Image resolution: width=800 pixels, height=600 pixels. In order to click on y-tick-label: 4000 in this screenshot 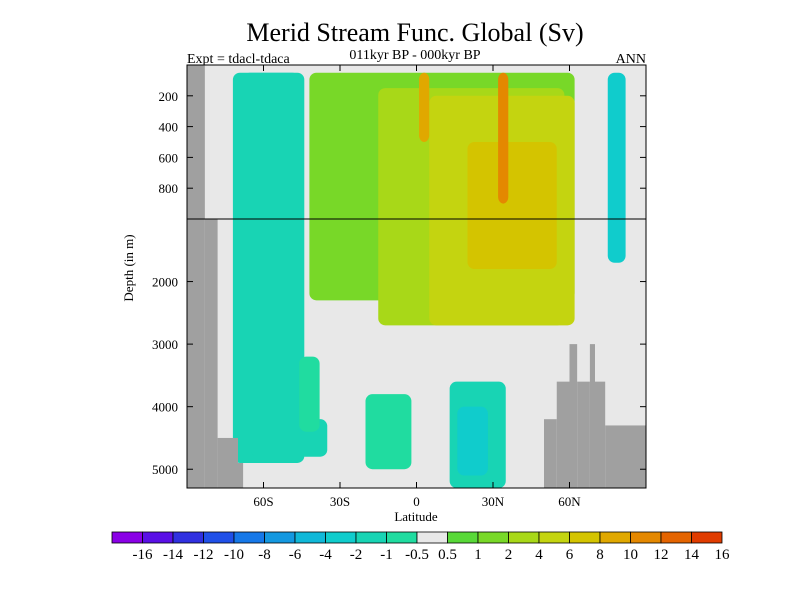, I will do `click(165, 407)`.